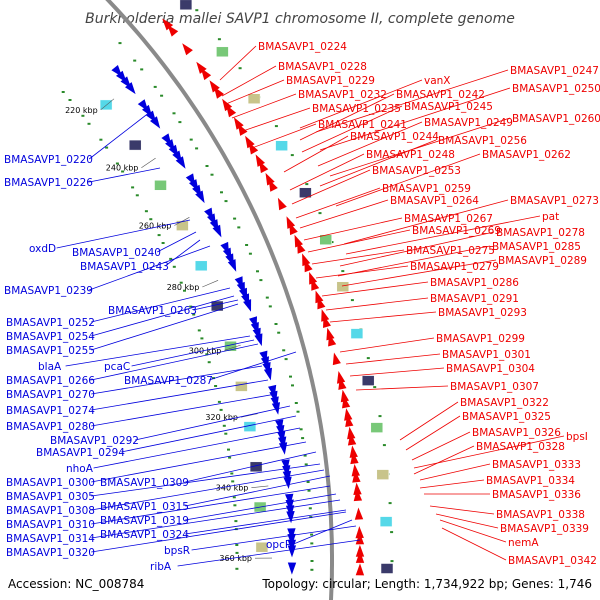 The height and width of the screenshot is (600, 600). What do you see at coordinates (260, 486) in the screenshot?
I see `kbp-tick` at bounding box center [260, 486].